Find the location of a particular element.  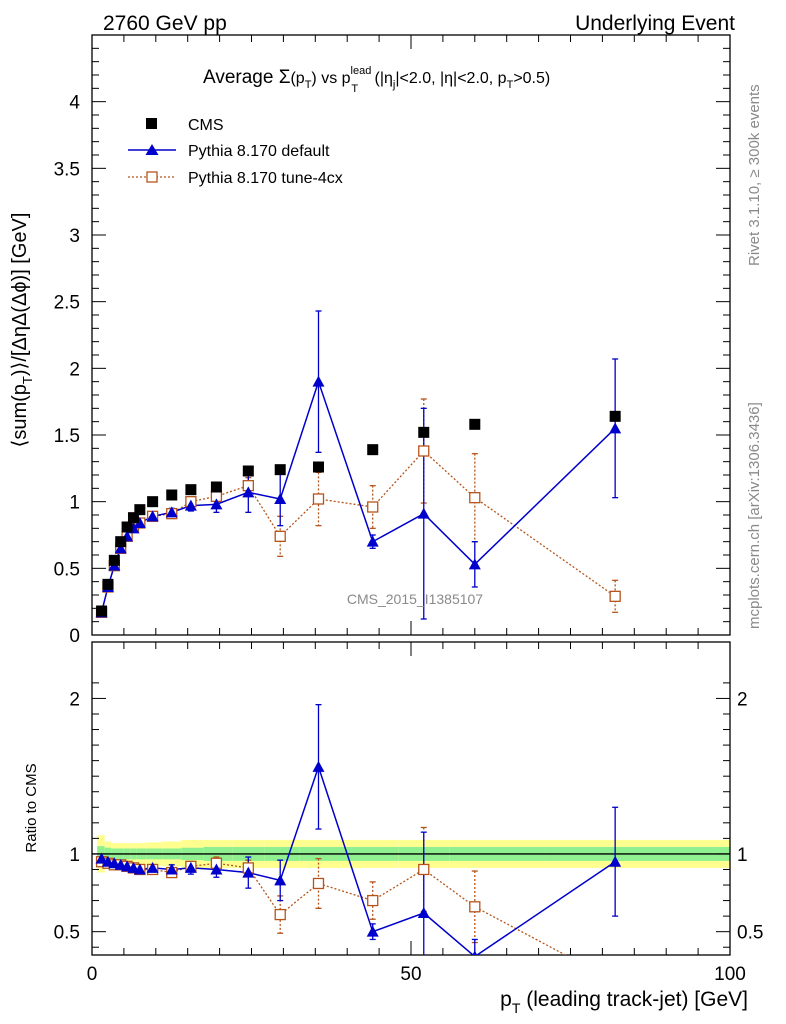

y-tick-label: 0 is located at coordinates (74, 636).